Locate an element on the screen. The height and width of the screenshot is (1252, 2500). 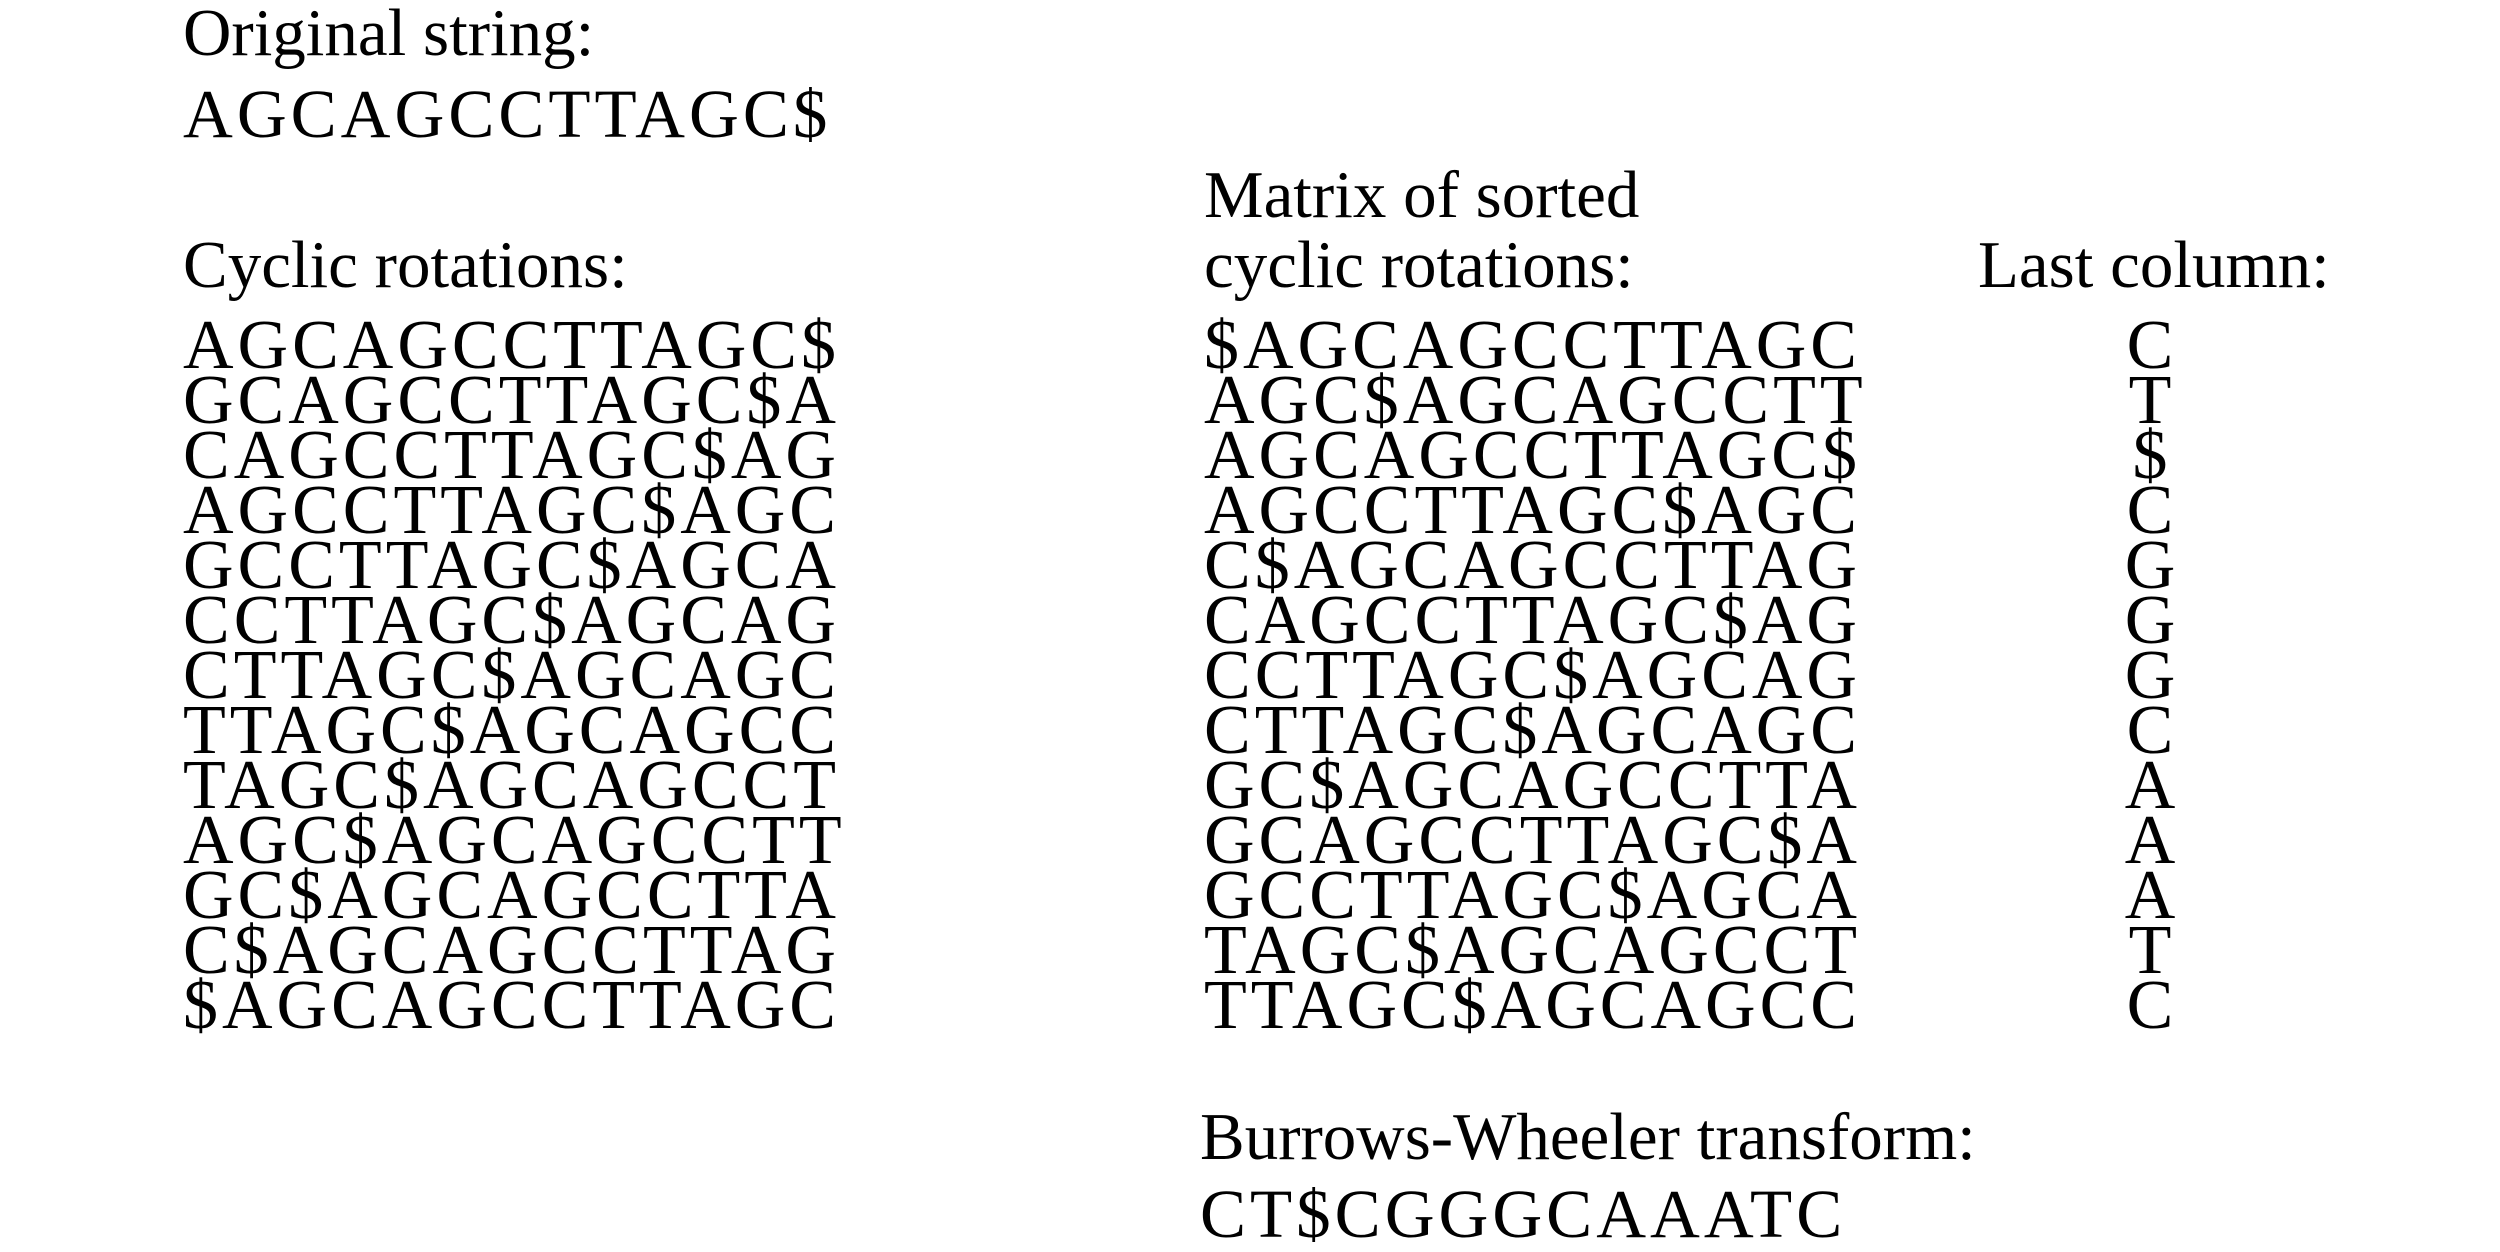
sorted-row: GCAGCCTTAGC$A is located at coordinates (1532, 840).